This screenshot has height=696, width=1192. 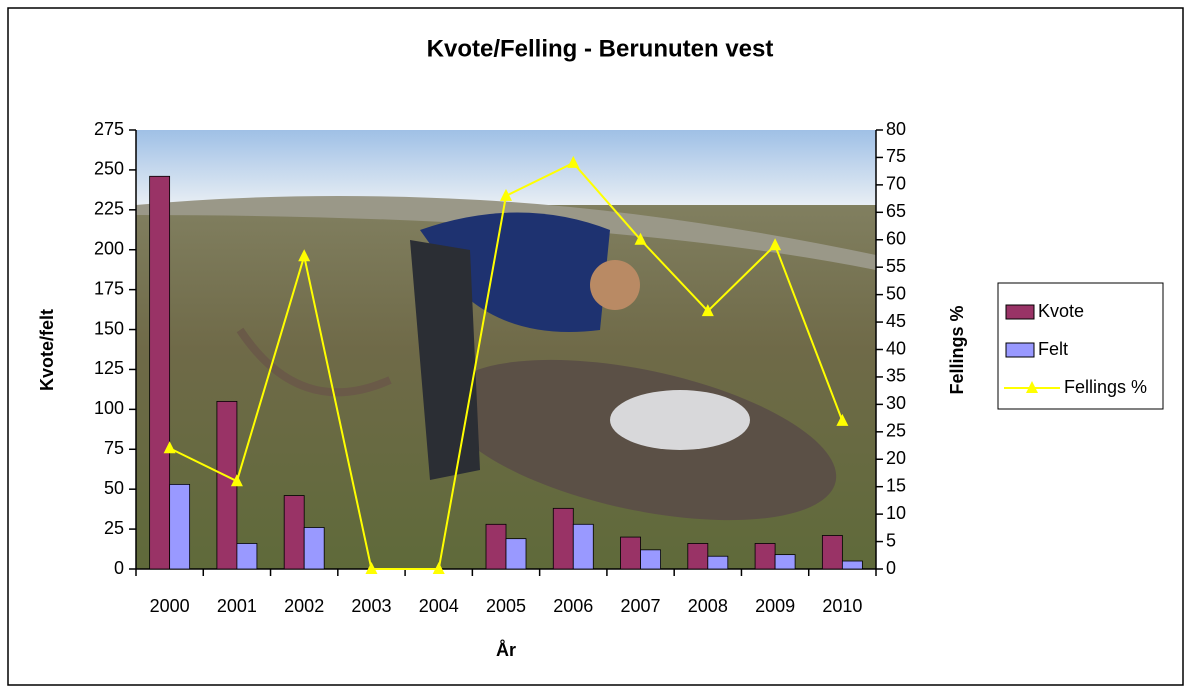 I want to click on legend-label: Kvote, so click(x=1061, y=311).